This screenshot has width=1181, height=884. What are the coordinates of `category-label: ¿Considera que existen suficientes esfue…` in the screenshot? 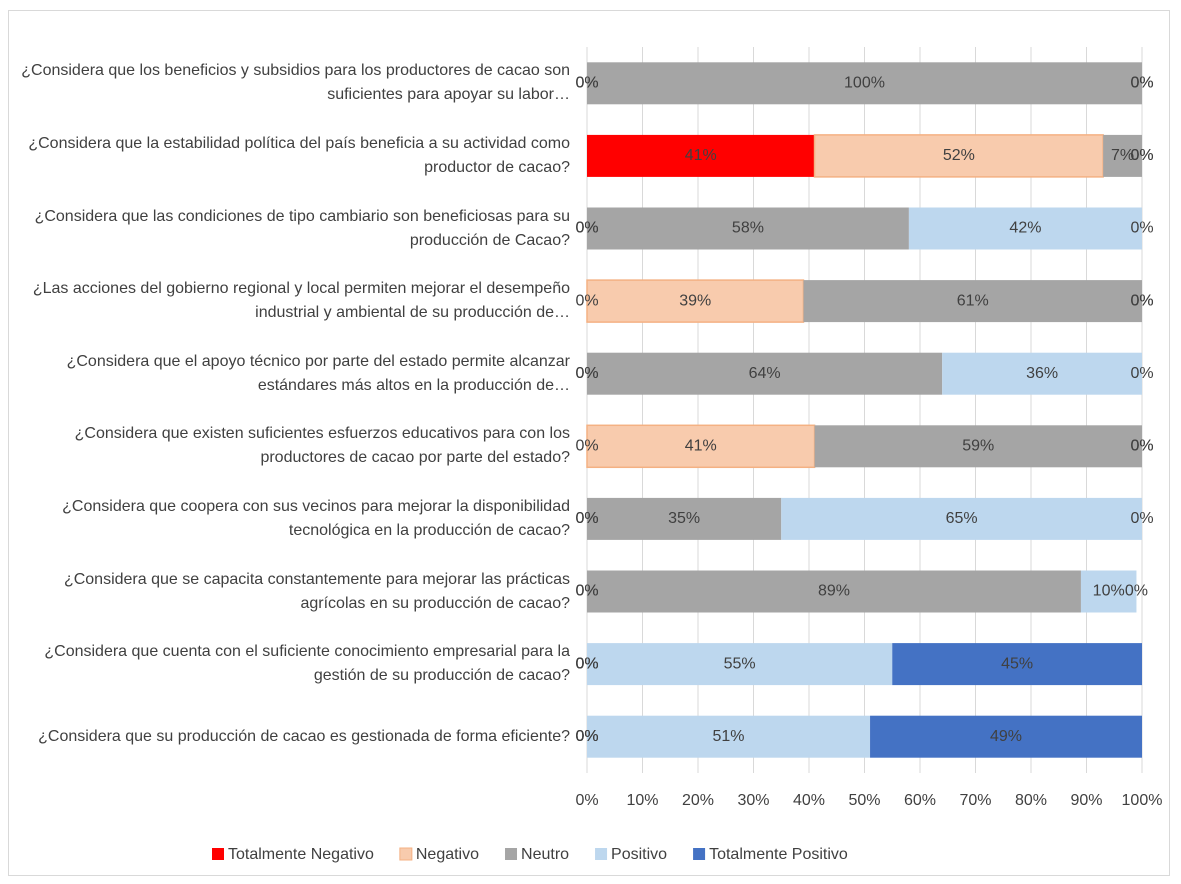 It's located at (322, 446).